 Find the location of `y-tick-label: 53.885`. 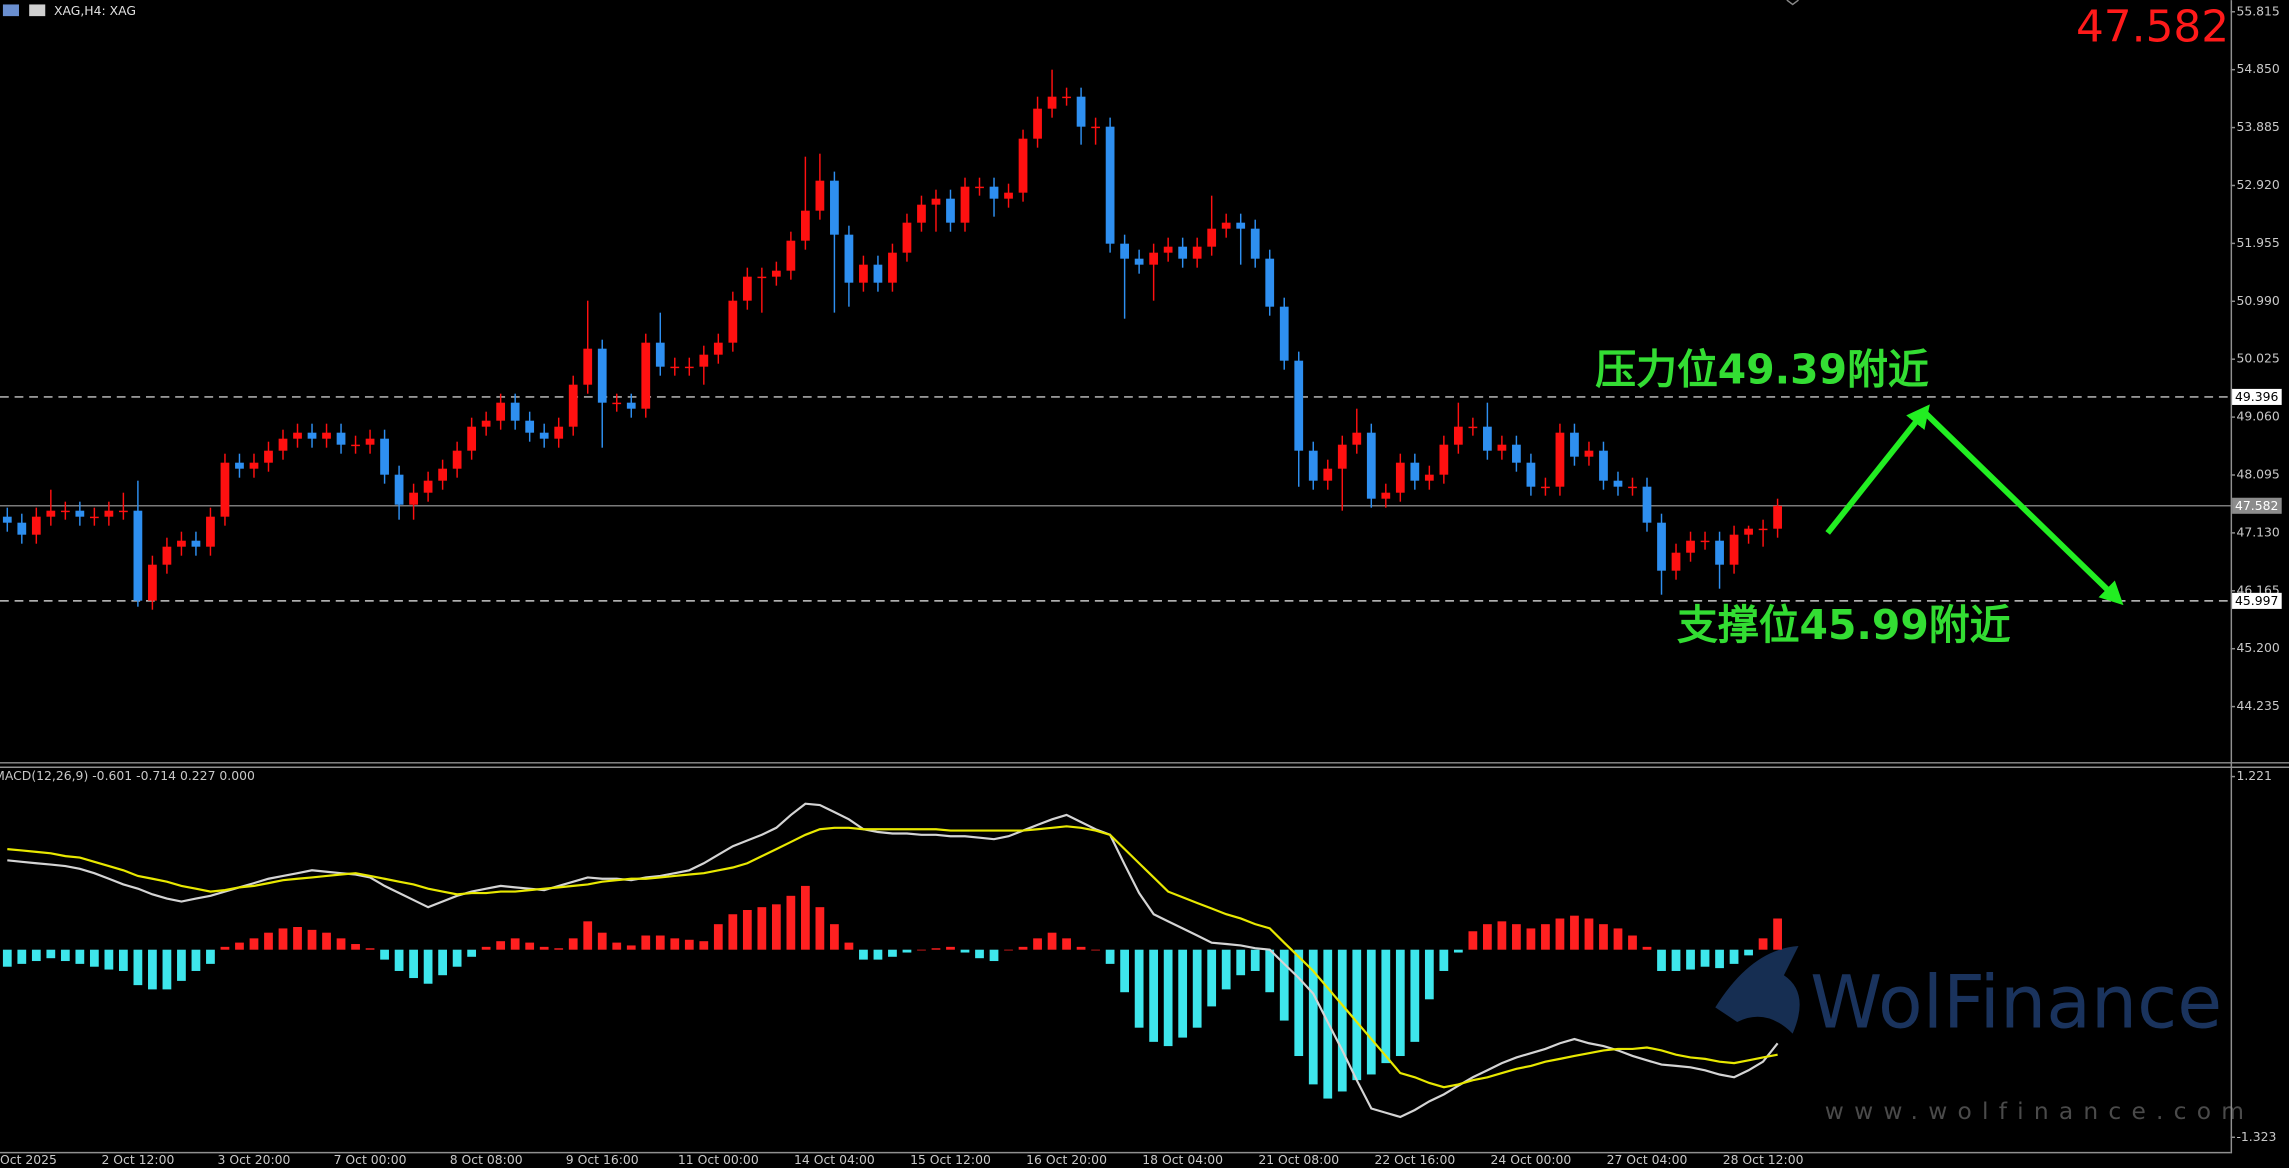

y-tick-label: 53.885 is located at coordinates (2257, 126).